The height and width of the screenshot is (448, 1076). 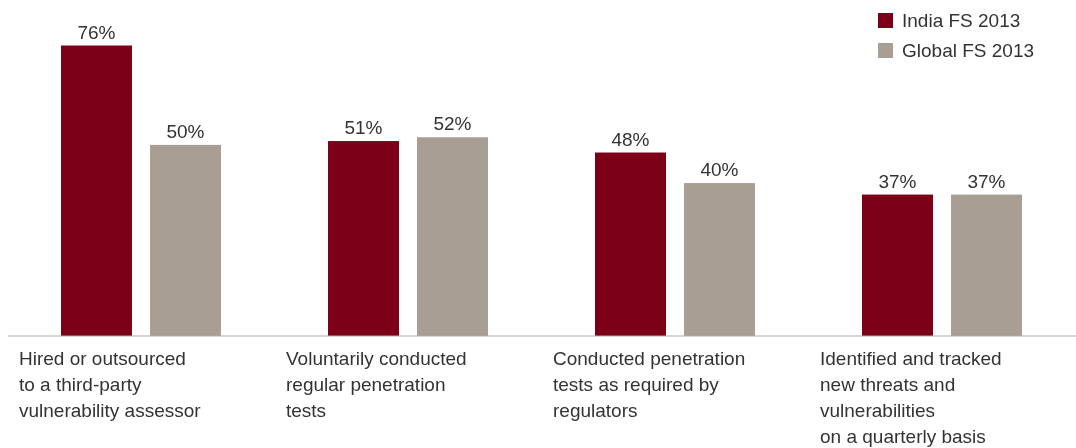 What do you see at coordinates (649, 384) in the screenshot?
I see `x-tick-label: Conducted penetration tests as required by regulators` at bounding box center [649, 384].